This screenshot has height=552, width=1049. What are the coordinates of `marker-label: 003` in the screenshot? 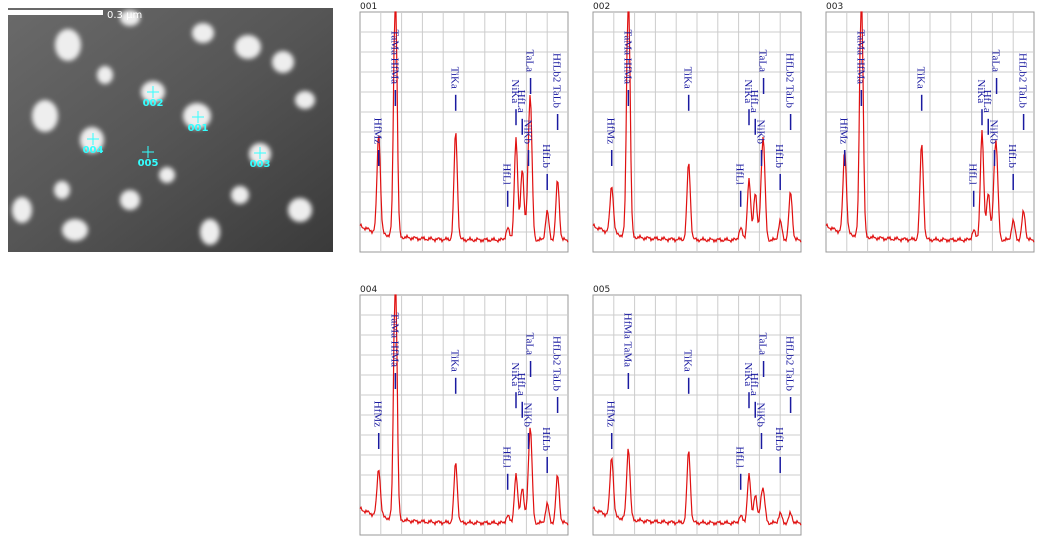 It's located at (260, 164).